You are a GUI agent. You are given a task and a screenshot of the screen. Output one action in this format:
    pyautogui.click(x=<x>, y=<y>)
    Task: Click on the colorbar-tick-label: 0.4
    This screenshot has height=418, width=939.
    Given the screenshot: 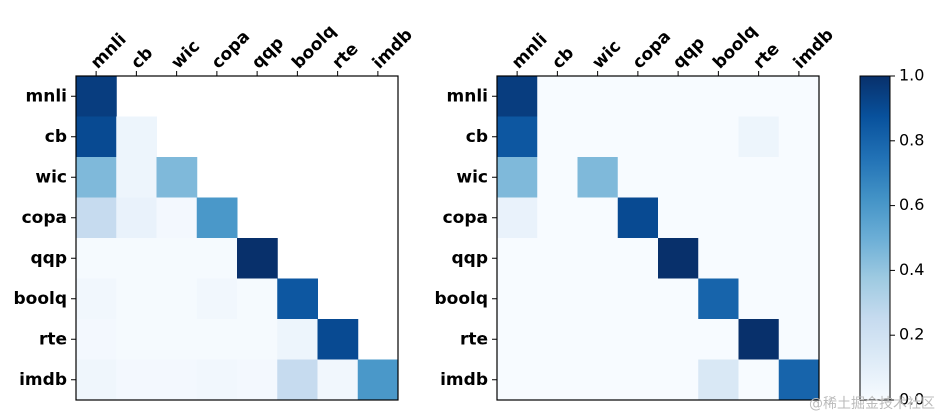 What is the action you would take?
    pyautogui.click(x=911, y=269)
    